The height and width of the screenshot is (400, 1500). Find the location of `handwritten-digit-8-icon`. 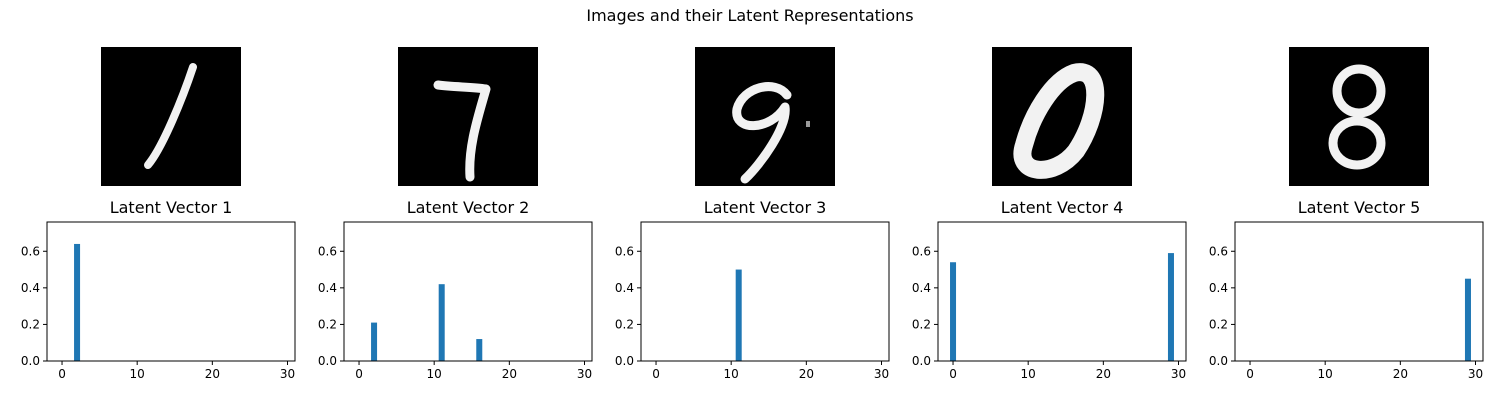

handwritten-digit-8-icon is located at coordinates (1357, 117).